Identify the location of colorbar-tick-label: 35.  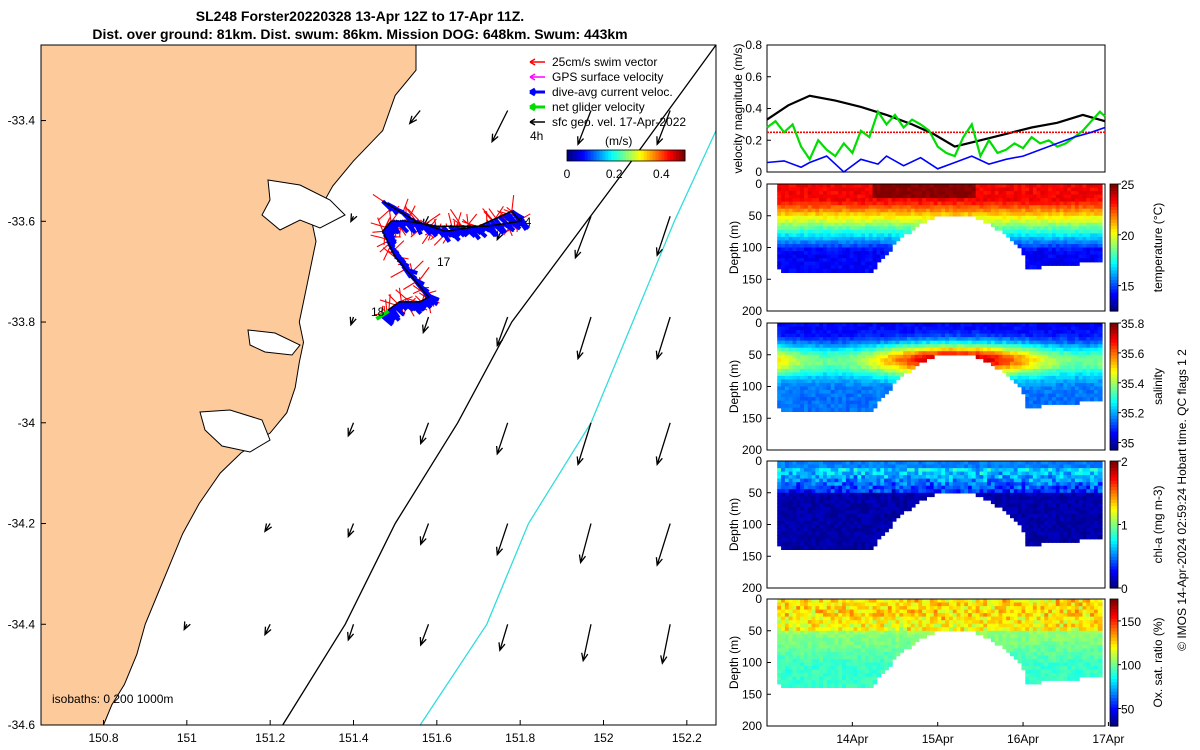
(1128, 444).